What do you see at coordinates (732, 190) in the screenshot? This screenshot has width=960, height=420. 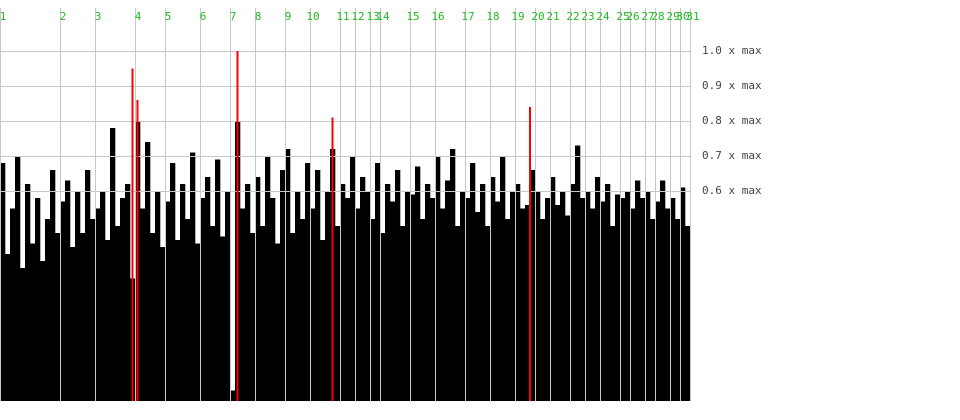 I see `y-tick-label: 0.6 x max` at bounding box center [732, 190].